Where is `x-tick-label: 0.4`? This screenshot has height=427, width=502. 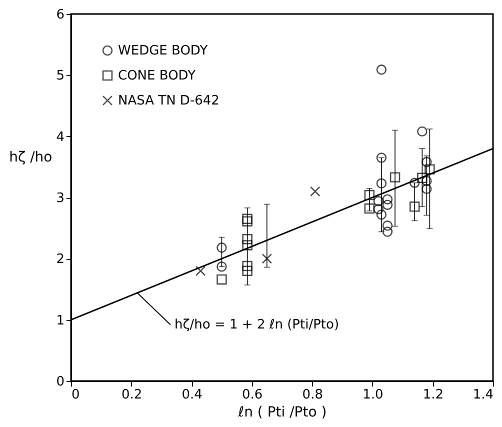
x-tick-label: 0.4 is located at coordinates (192, 395).